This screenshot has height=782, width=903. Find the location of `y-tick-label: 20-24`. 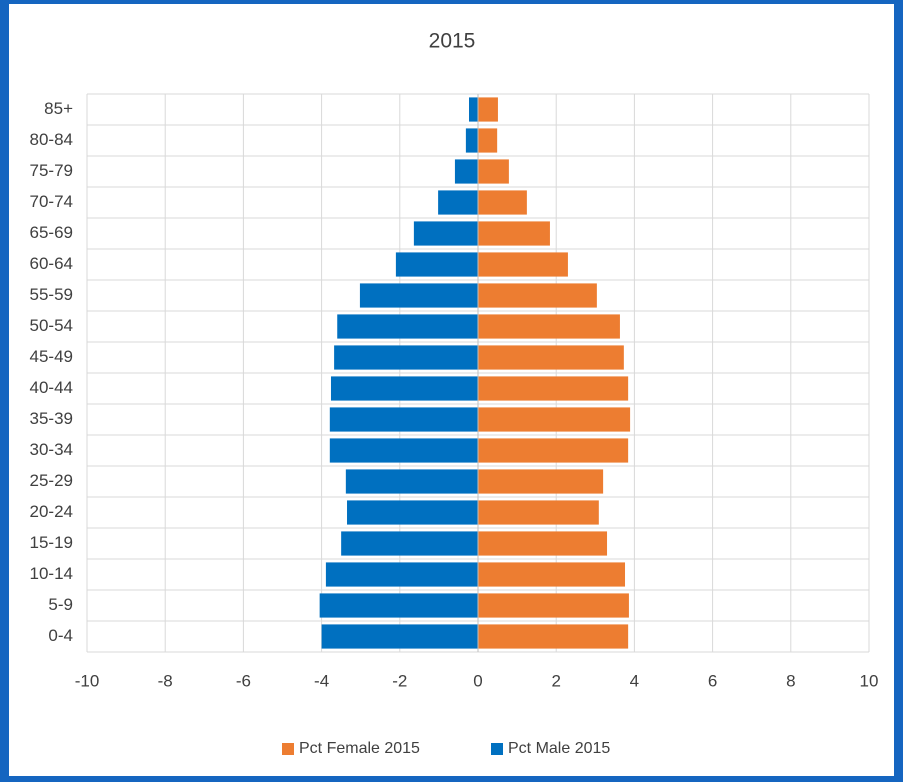

y-tick-label: 20-24 is located at coordinates (51, 511).